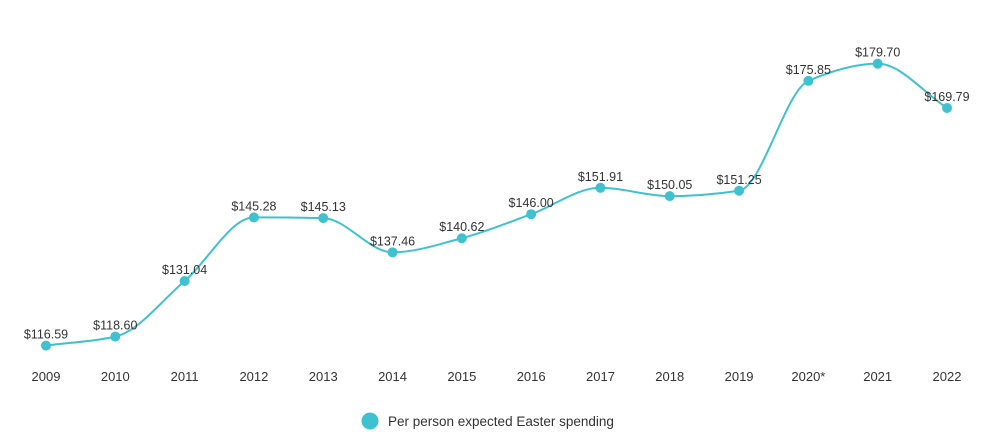  What do you see at coordinates (461, 227) in the screenshot?
I see `data-label: $140.62` at bounding box center [461, 227].